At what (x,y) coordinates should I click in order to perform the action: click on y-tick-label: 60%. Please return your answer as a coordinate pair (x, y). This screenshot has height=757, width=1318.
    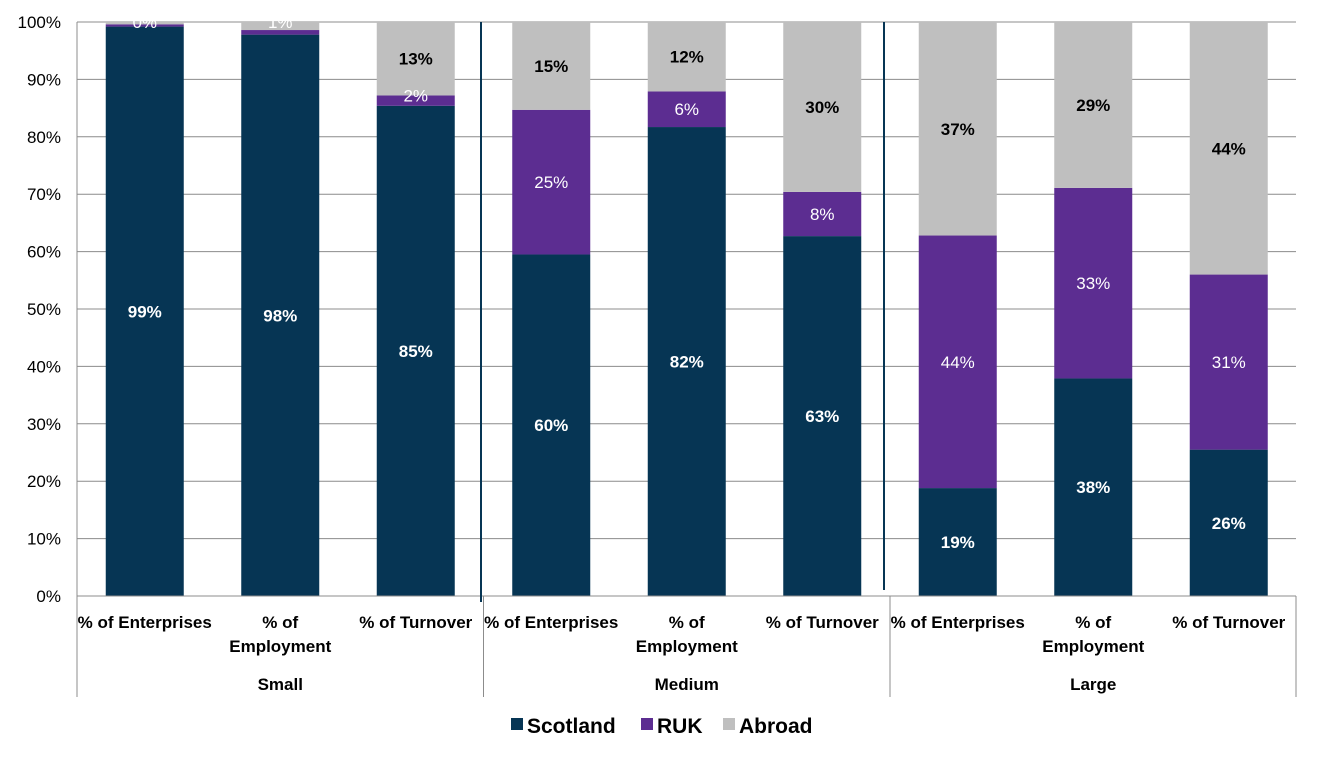
    Looking at the image, I should click on (44, 252).